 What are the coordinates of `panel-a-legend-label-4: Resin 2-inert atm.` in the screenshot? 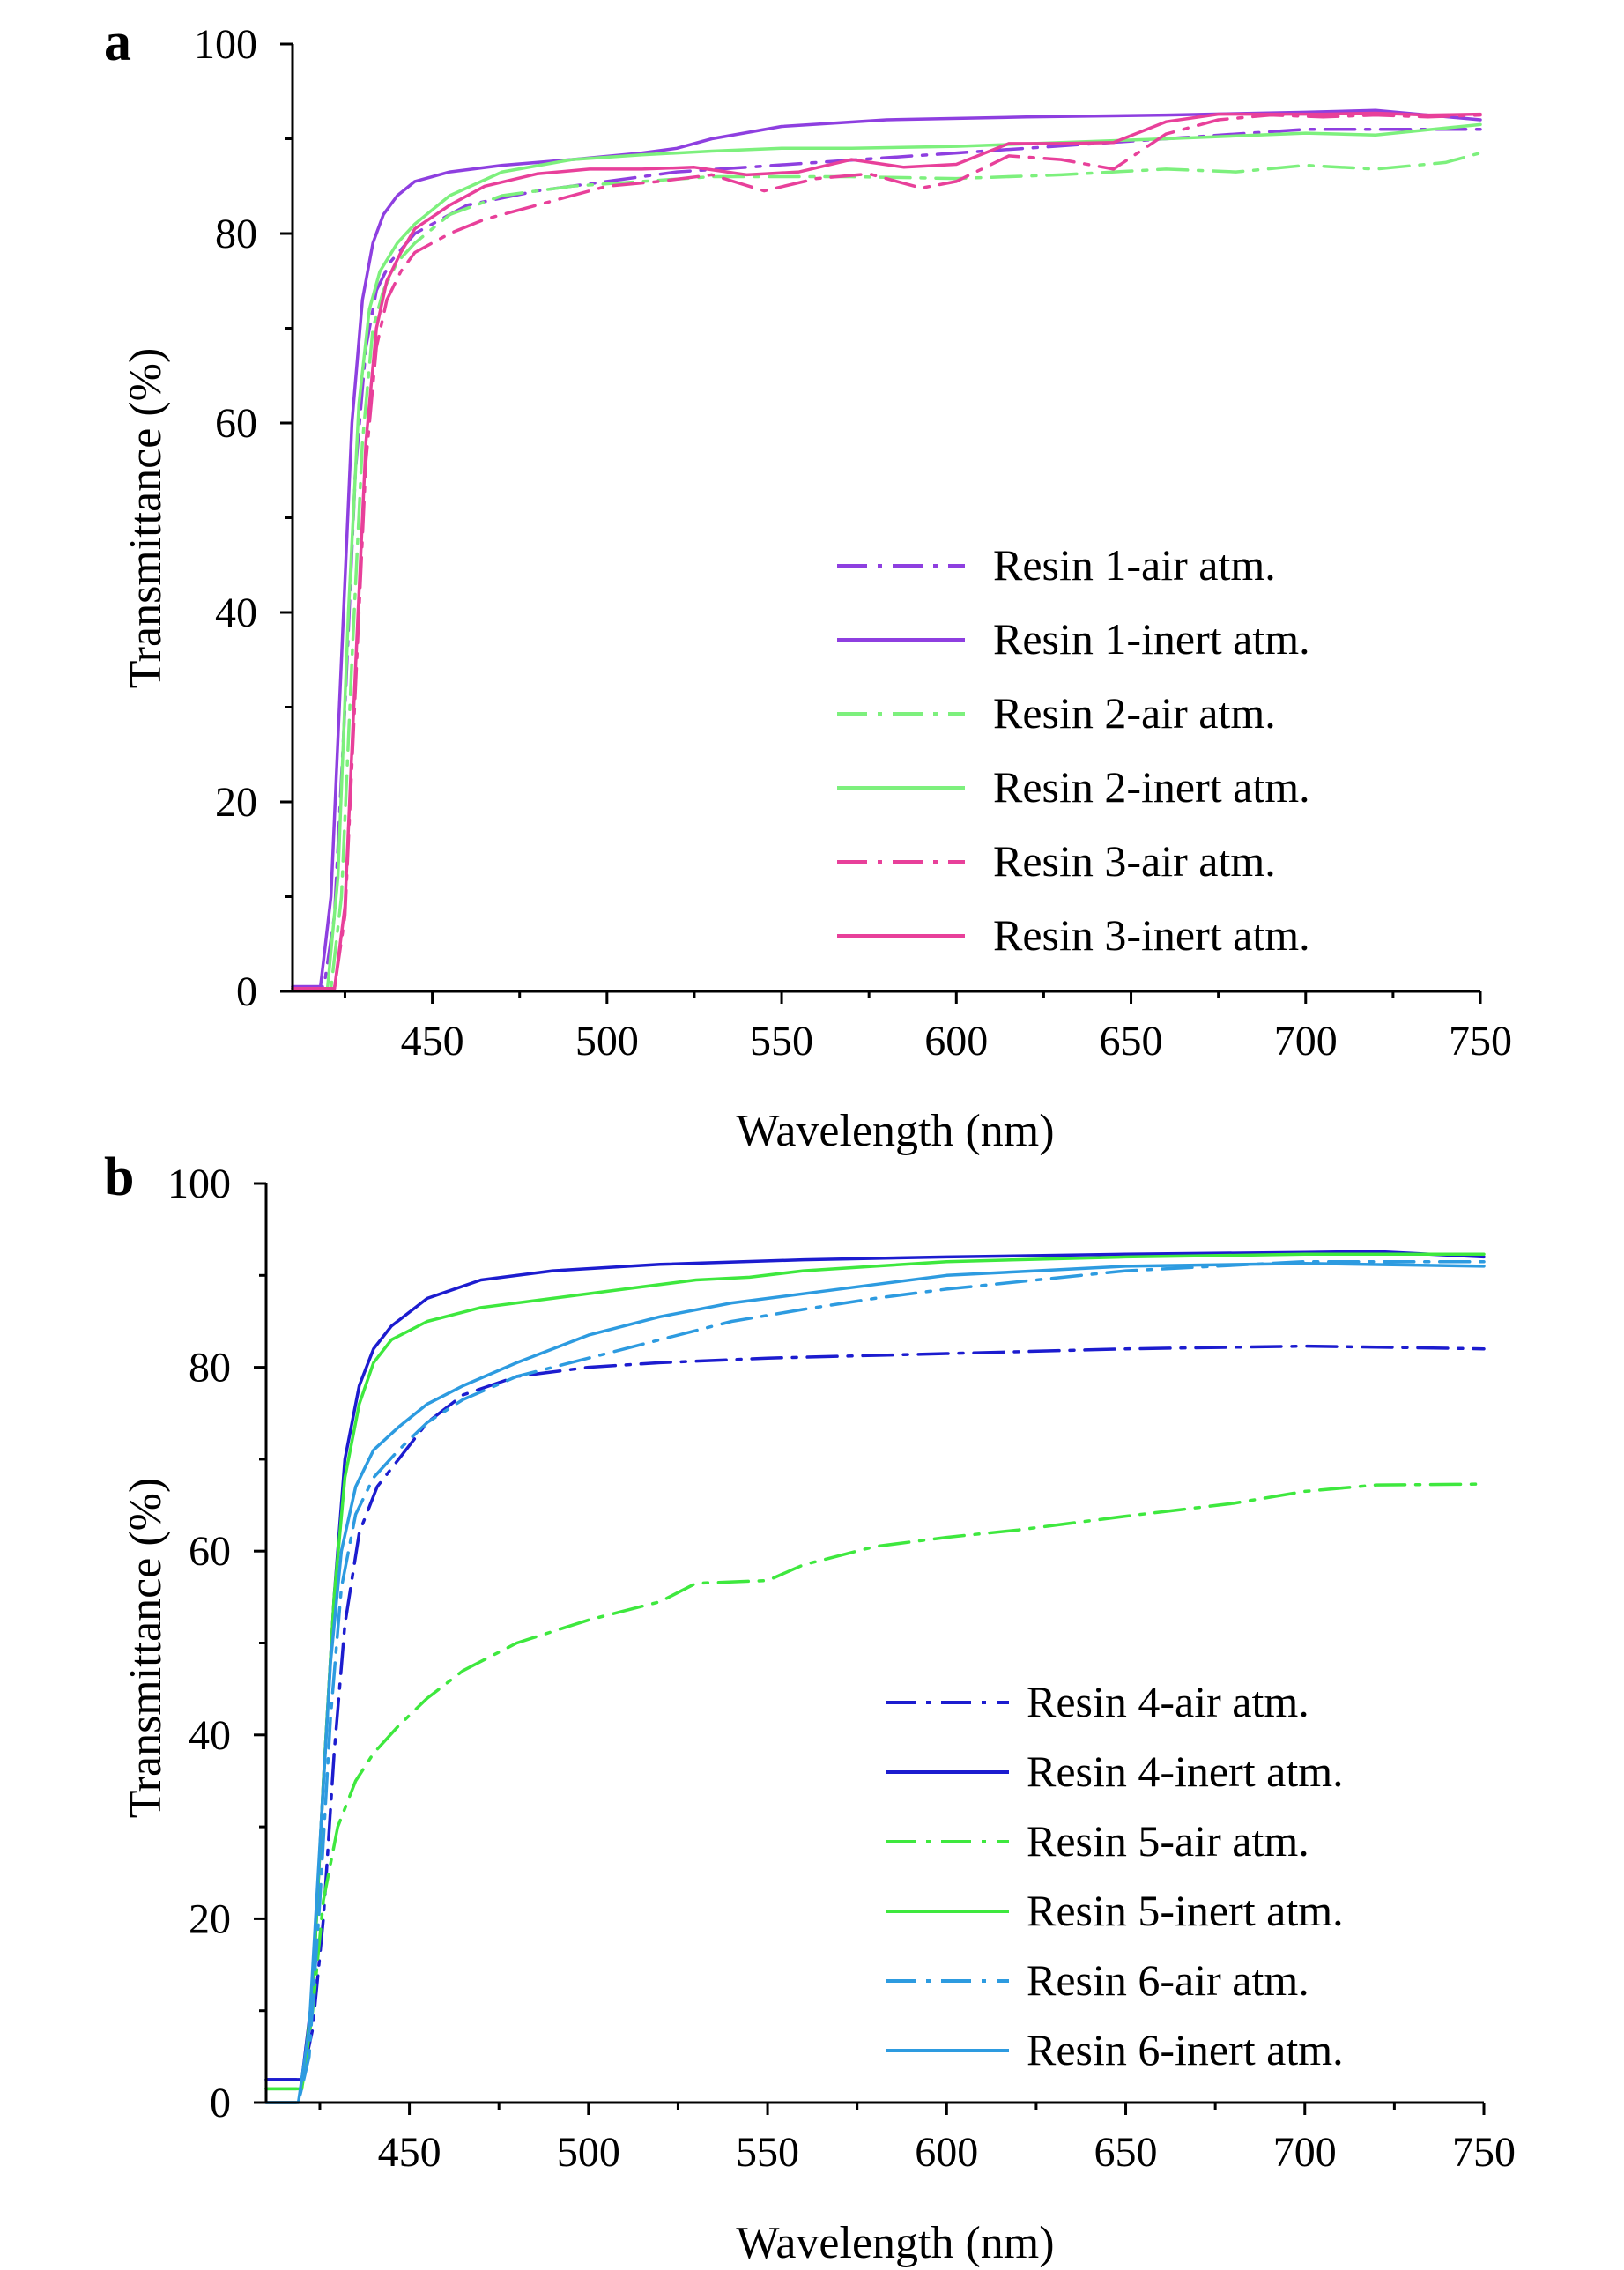 It's located at (1151, 787).